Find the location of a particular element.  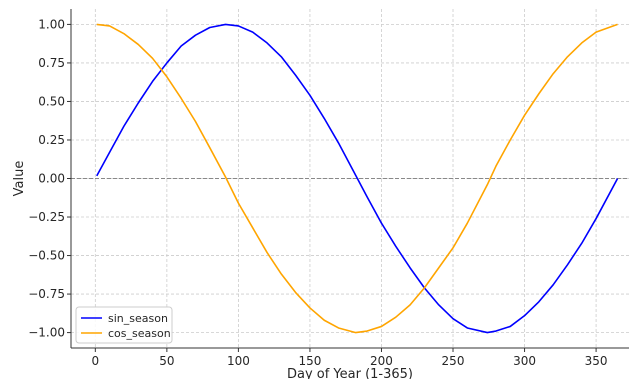

x-tick-label: 250 is located at coordinates (453, 361).